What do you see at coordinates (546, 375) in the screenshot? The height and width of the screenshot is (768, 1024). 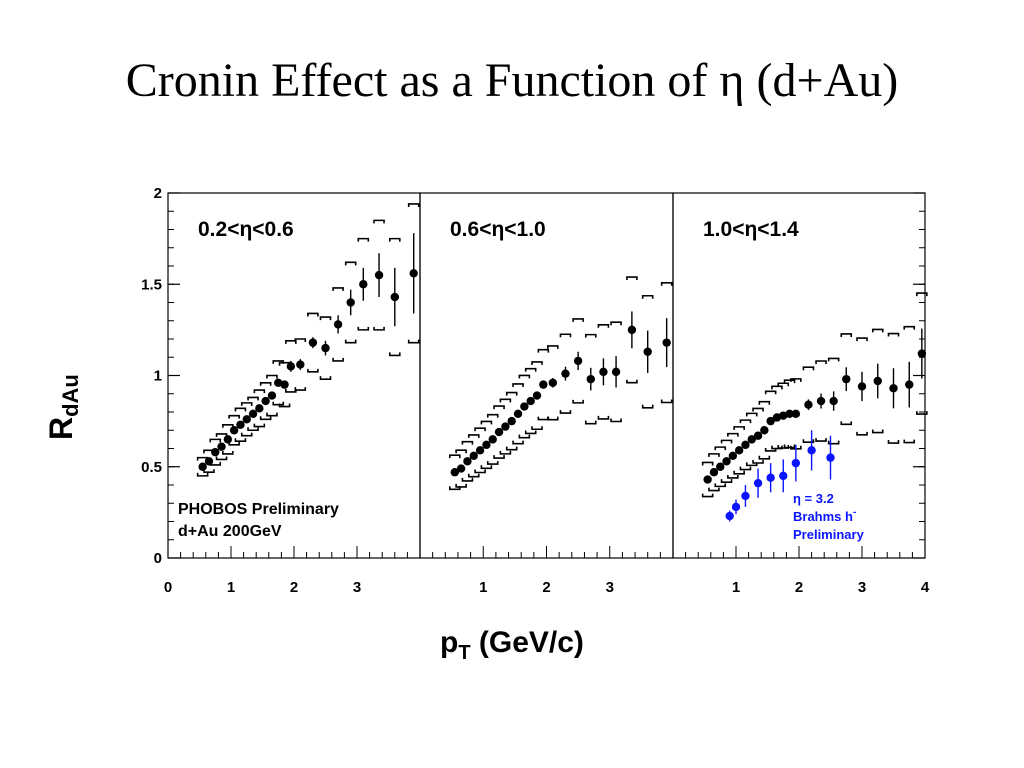 I see `panel-frame` at bounding box center [546, 375].